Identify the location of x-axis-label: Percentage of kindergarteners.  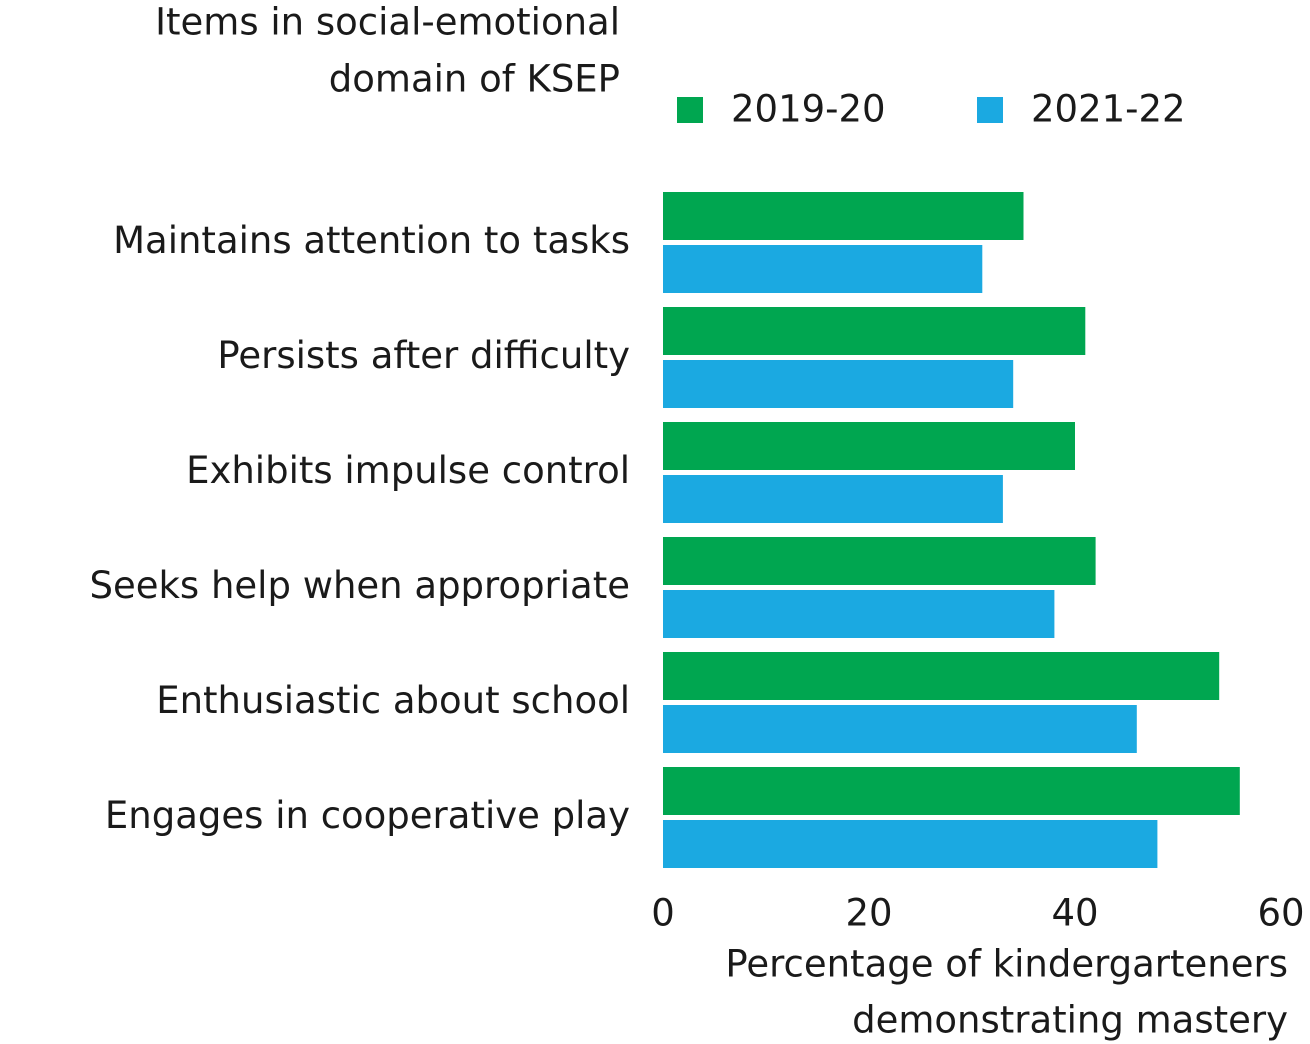
(1006, 964).